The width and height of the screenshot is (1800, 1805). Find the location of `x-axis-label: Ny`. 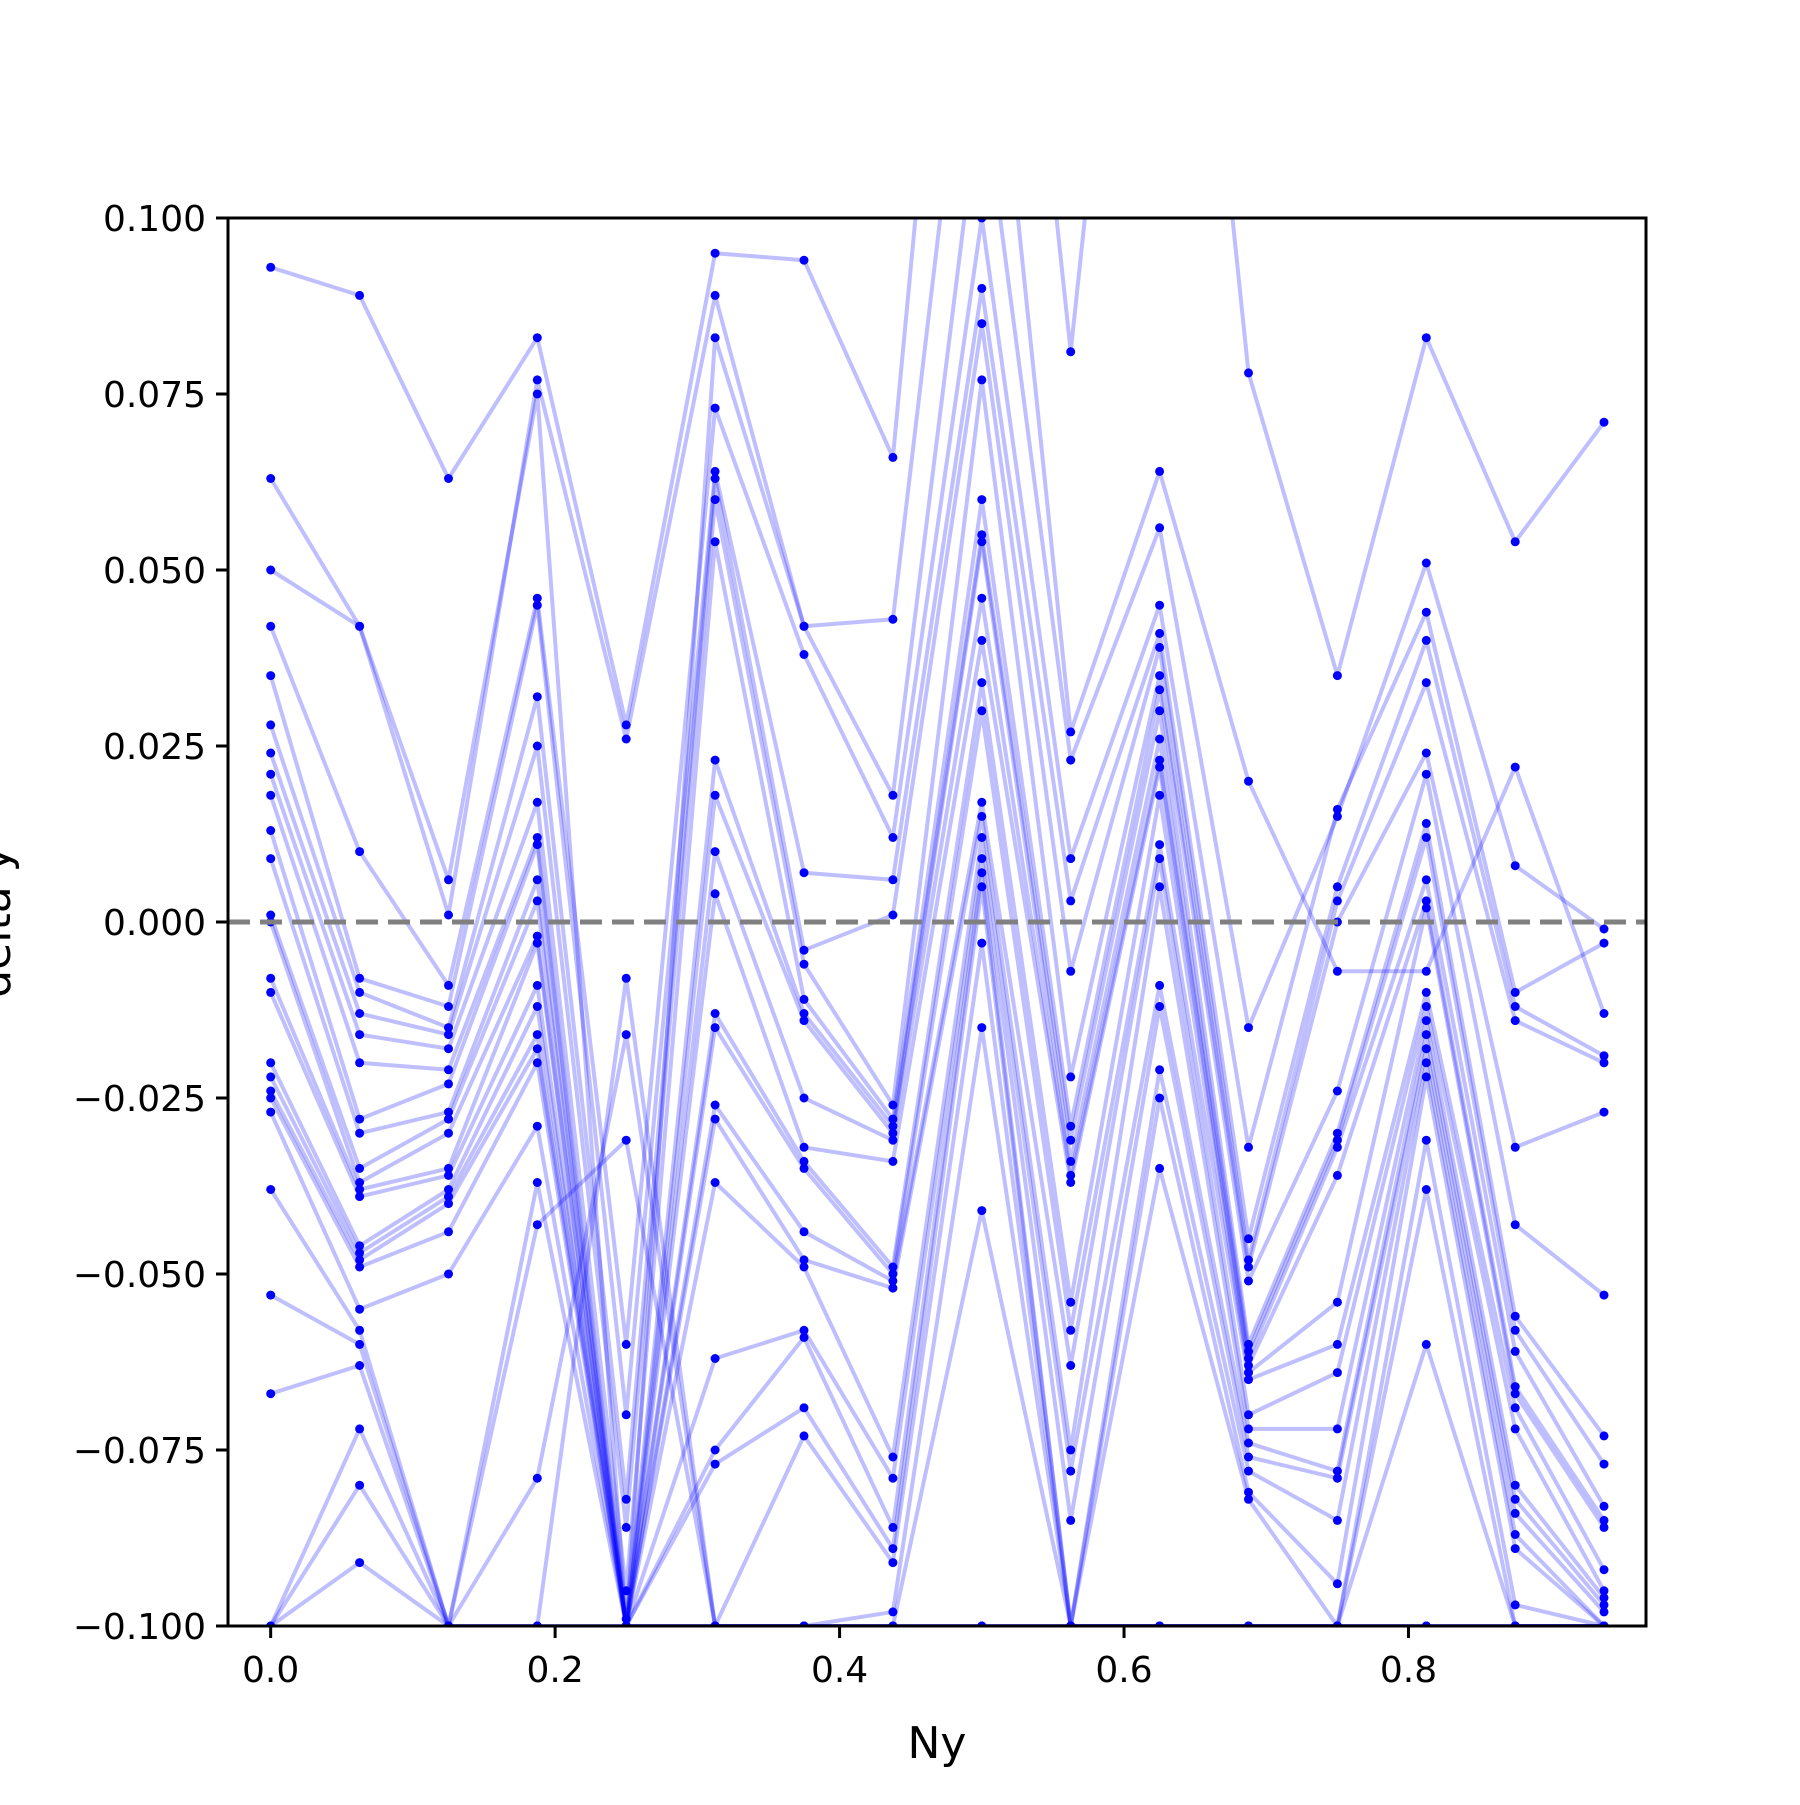

x-axis-label: Ny is located at coordinates (937, 1743).